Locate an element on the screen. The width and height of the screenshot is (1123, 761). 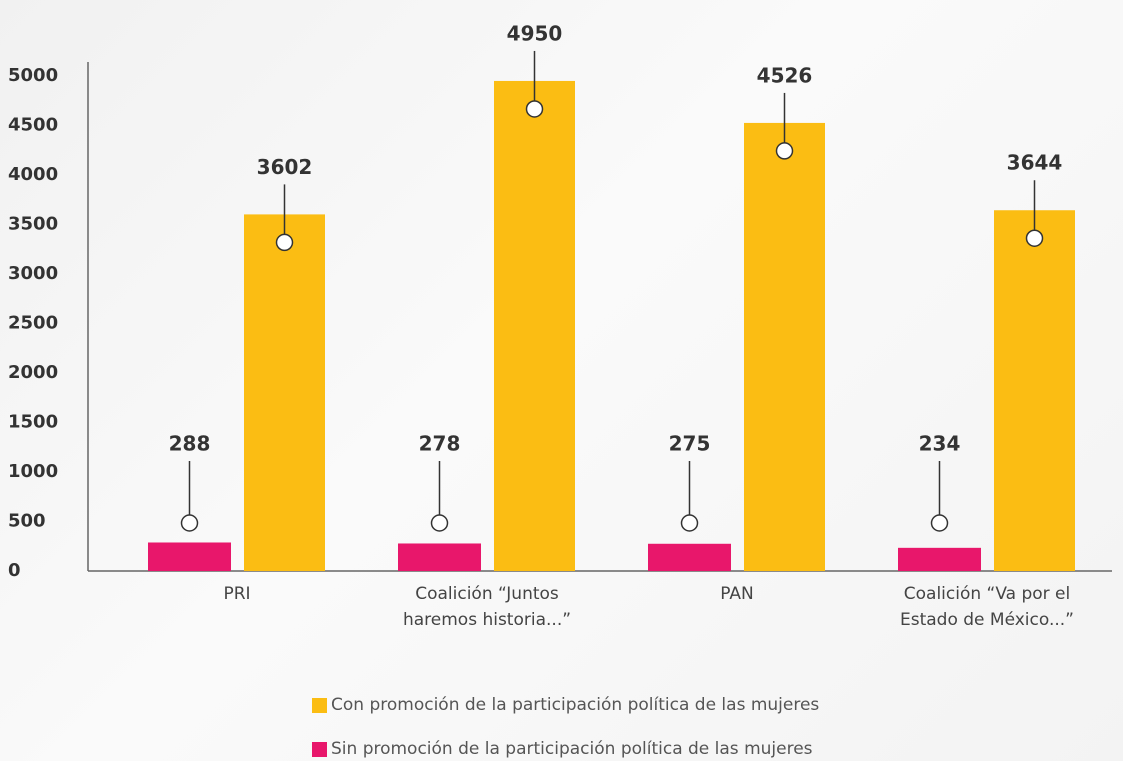
value-label: 3644 is located at coordinates (1035, 163).